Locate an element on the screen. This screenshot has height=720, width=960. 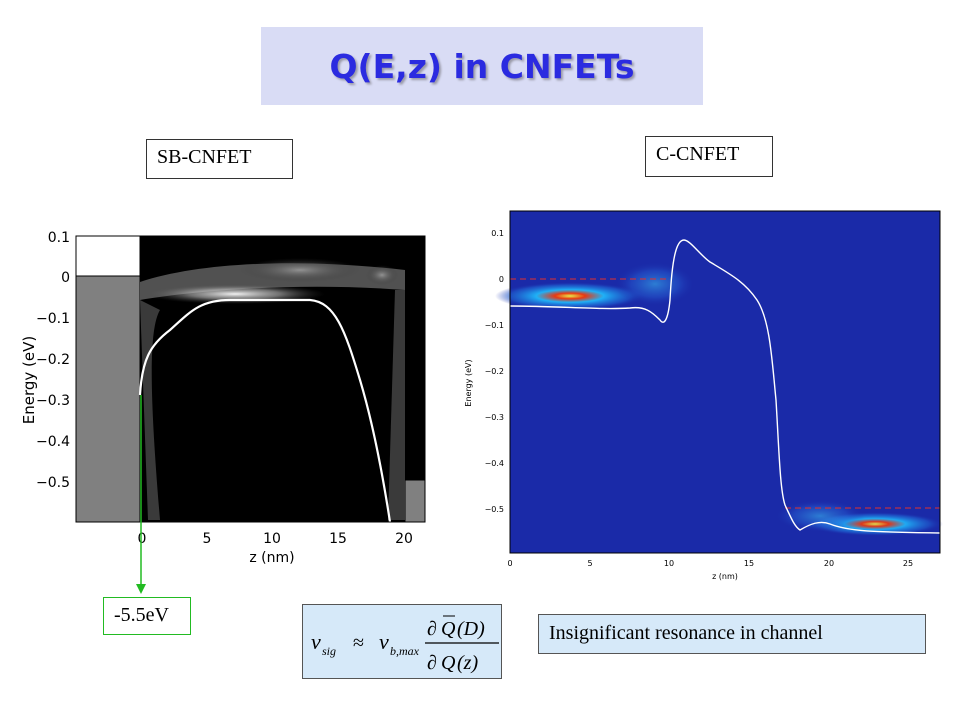
left-ytick: −0.3 is located at coordinates (53, 401).